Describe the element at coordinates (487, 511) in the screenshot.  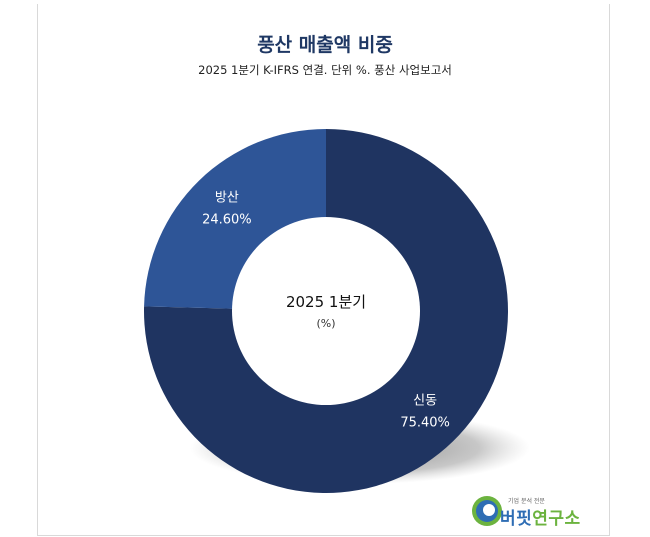
I see `logo-icon` at that location.